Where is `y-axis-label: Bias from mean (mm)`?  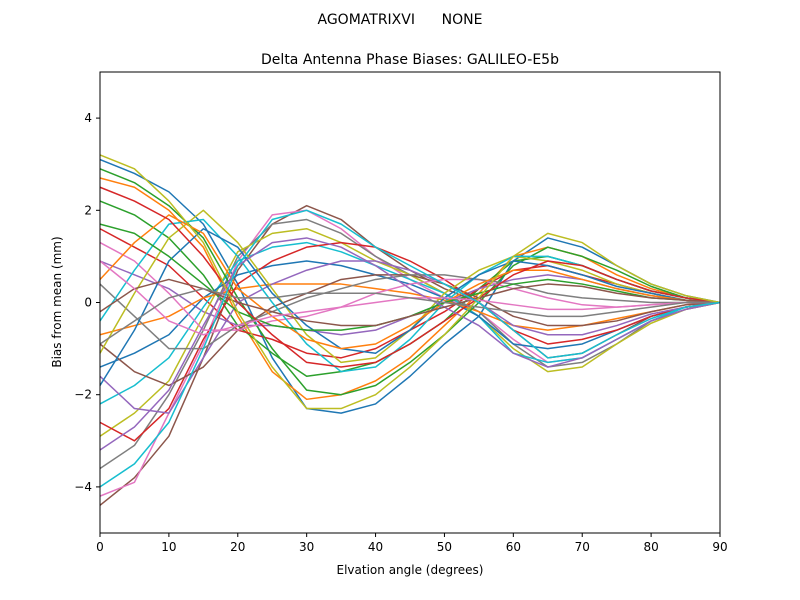
y-axis-label: Bias from mean (mm) is located at coordinates (57, 301).